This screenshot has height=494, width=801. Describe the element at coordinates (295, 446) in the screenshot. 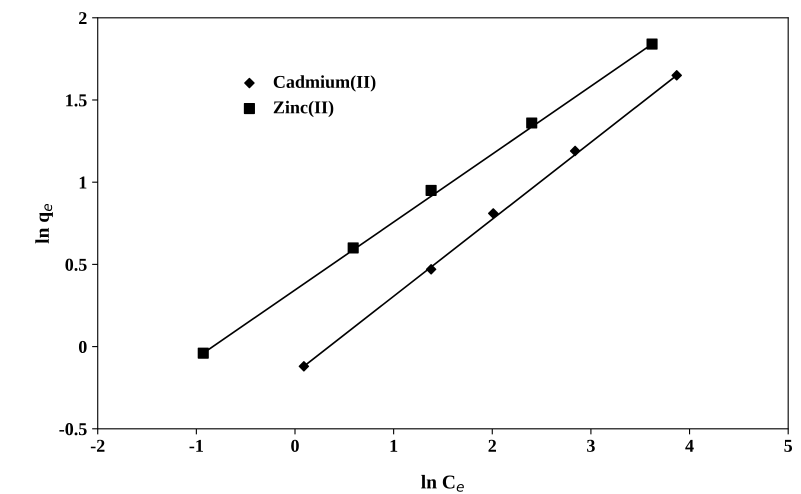

I see `x-tick-label: 0` at that location.